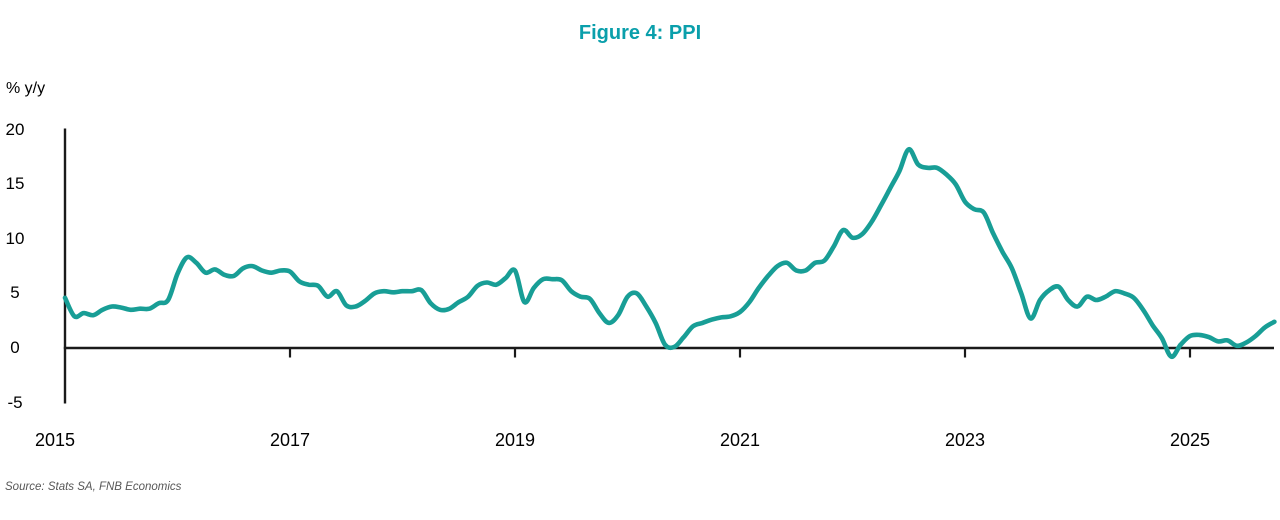 The image size is (1280, 520). What do you see at coordinates (15, 238) in the screenshot?
I see `y-tick-label: 10` at bounding box center [15, 238].